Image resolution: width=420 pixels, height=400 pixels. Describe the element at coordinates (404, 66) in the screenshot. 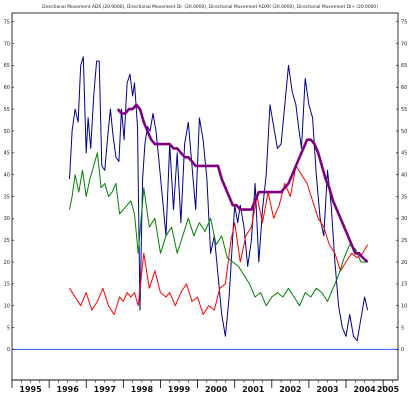

I see `y-tick-label-right: 65` at that location.